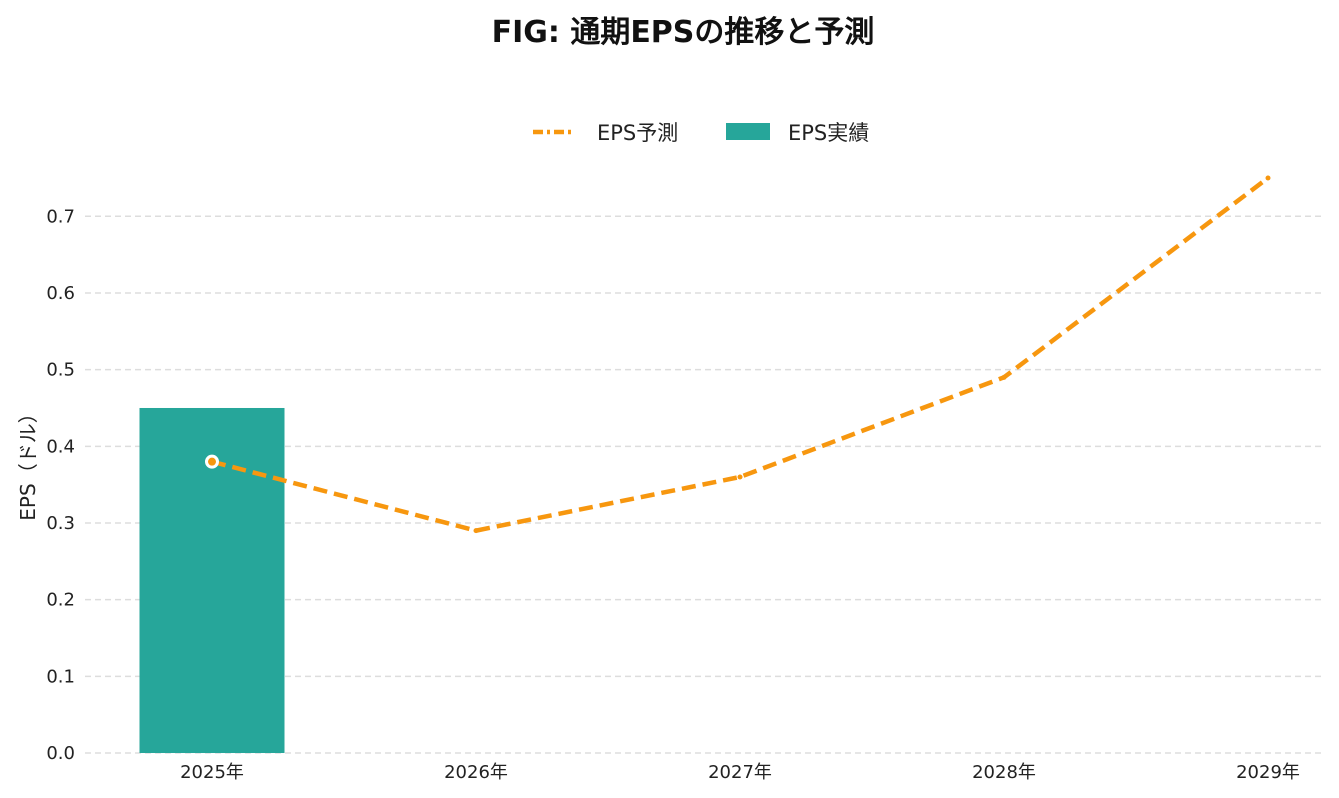 Image resolution: width=1339 pixels, height=798 pixels. I want to click on y-tick-label: 0.0, so click(60, 753).